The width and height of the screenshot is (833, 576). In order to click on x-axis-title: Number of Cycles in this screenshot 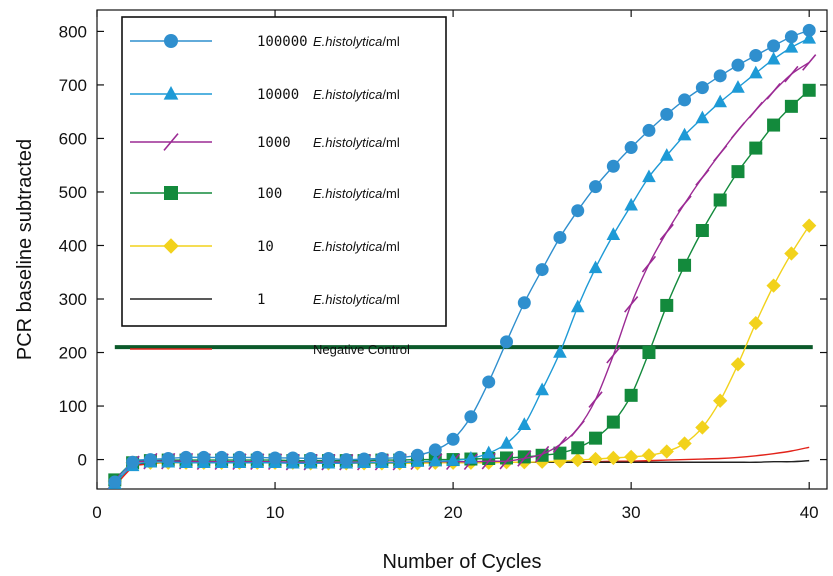, I will do `click(462, 562)`.